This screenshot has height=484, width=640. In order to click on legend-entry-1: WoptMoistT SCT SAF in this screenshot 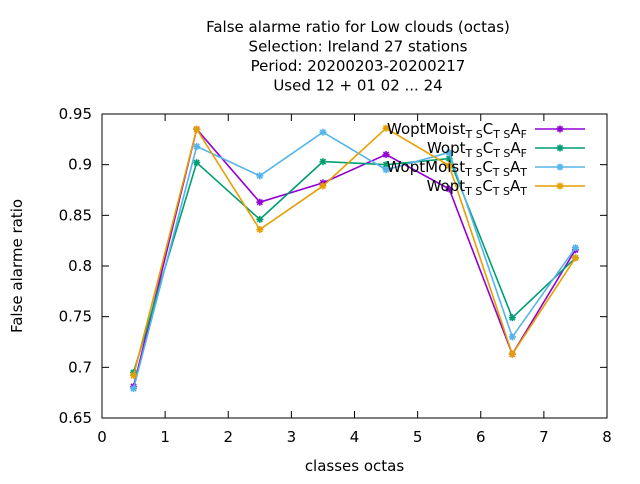, I will do `click(486, 130)`.